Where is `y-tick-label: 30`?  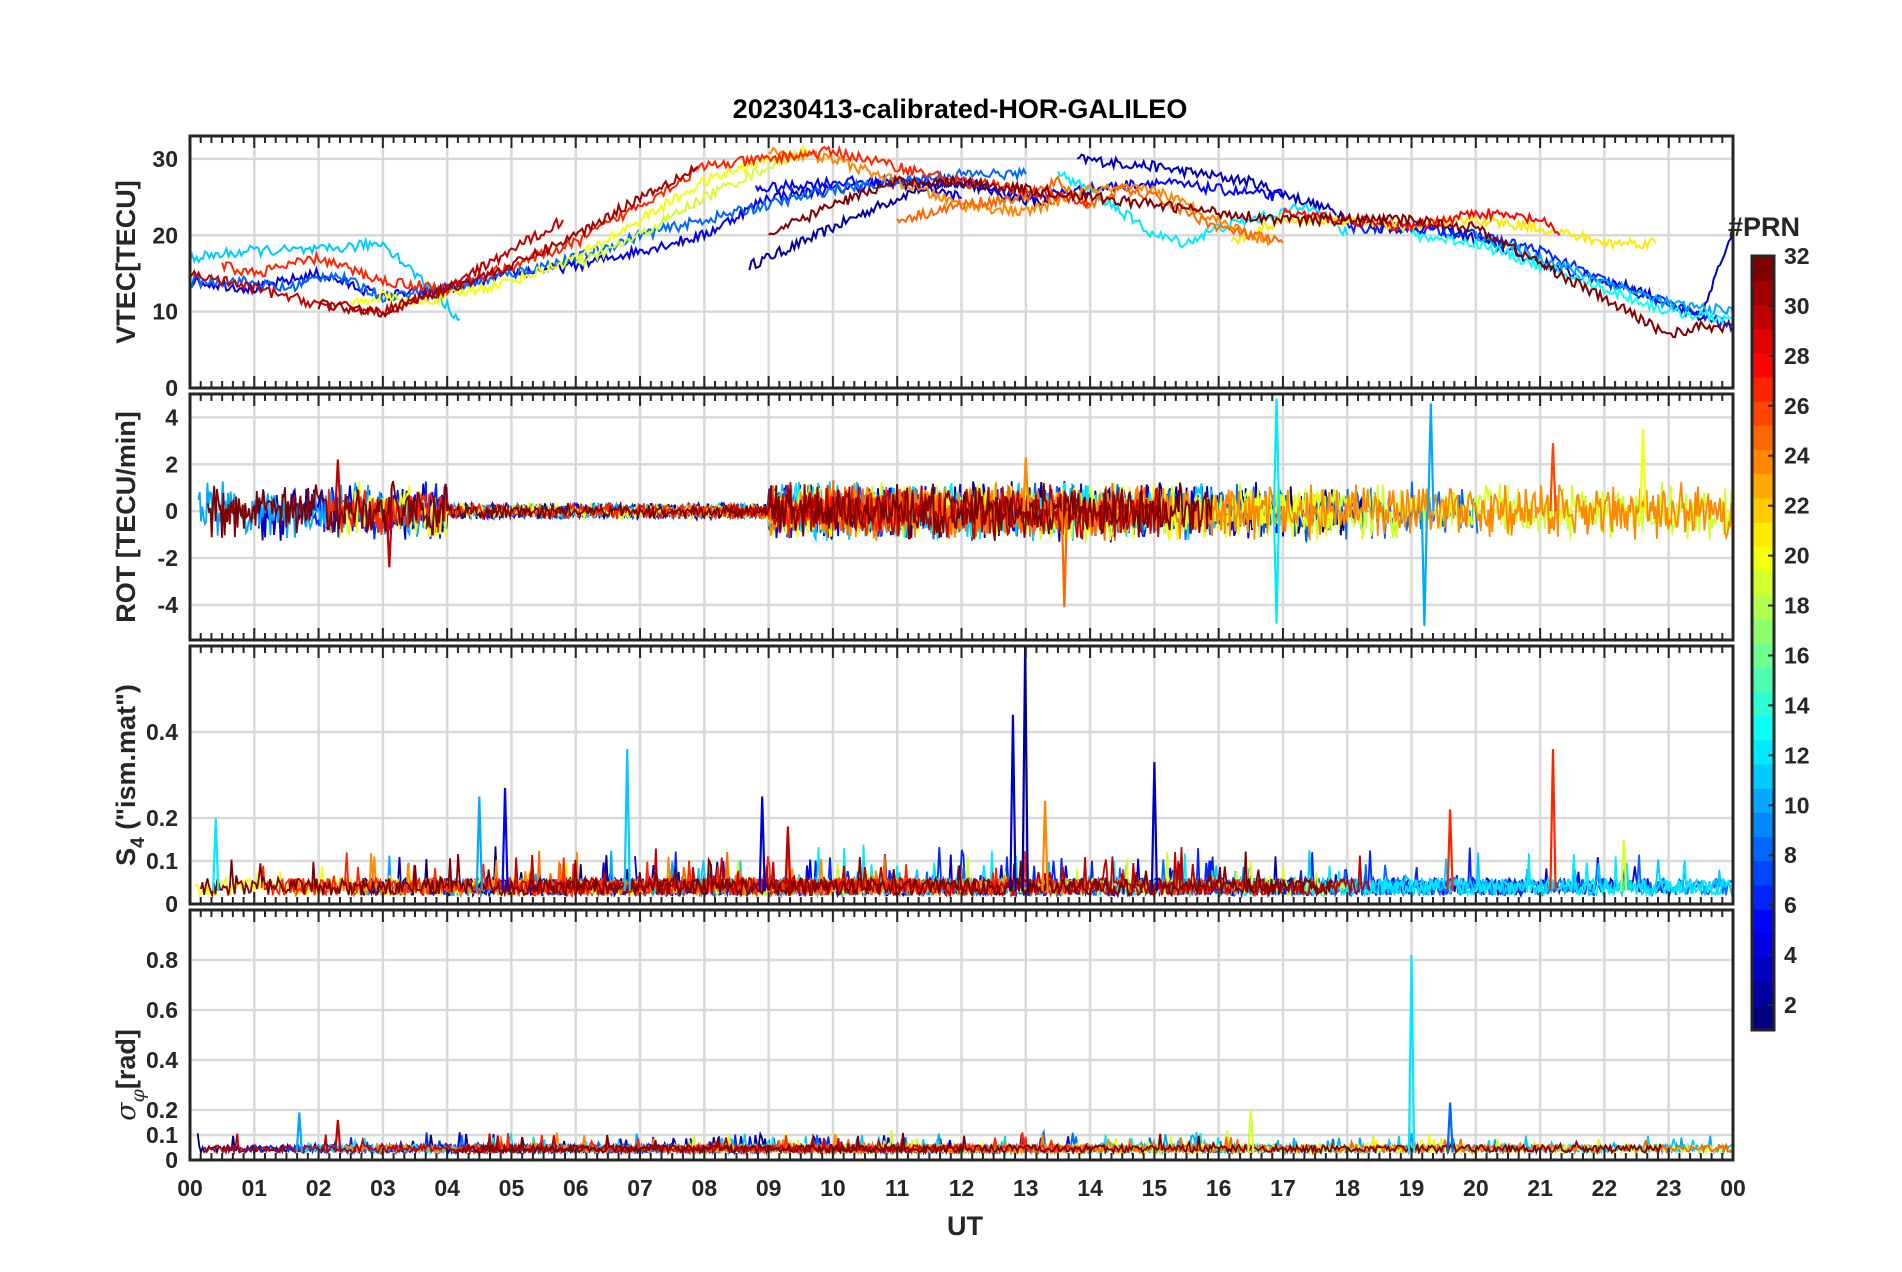
y-tick-label: 30 is located at coordinates (165, 159).